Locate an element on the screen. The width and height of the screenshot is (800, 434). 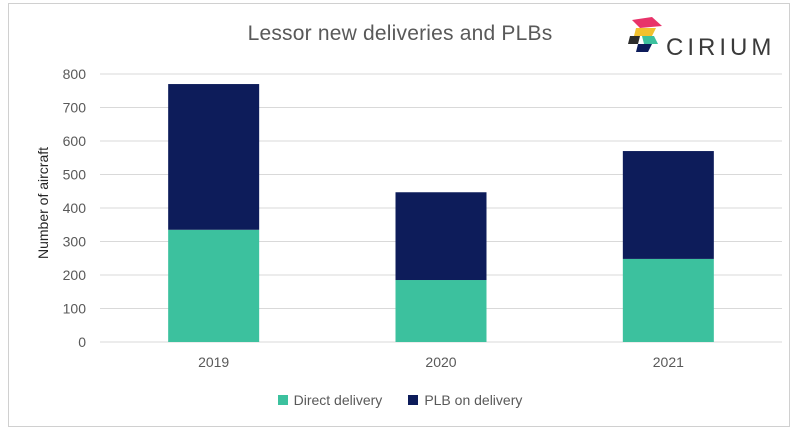
legend-item-direct-delivery: Direct delivery is located at coordinates (330, 400).